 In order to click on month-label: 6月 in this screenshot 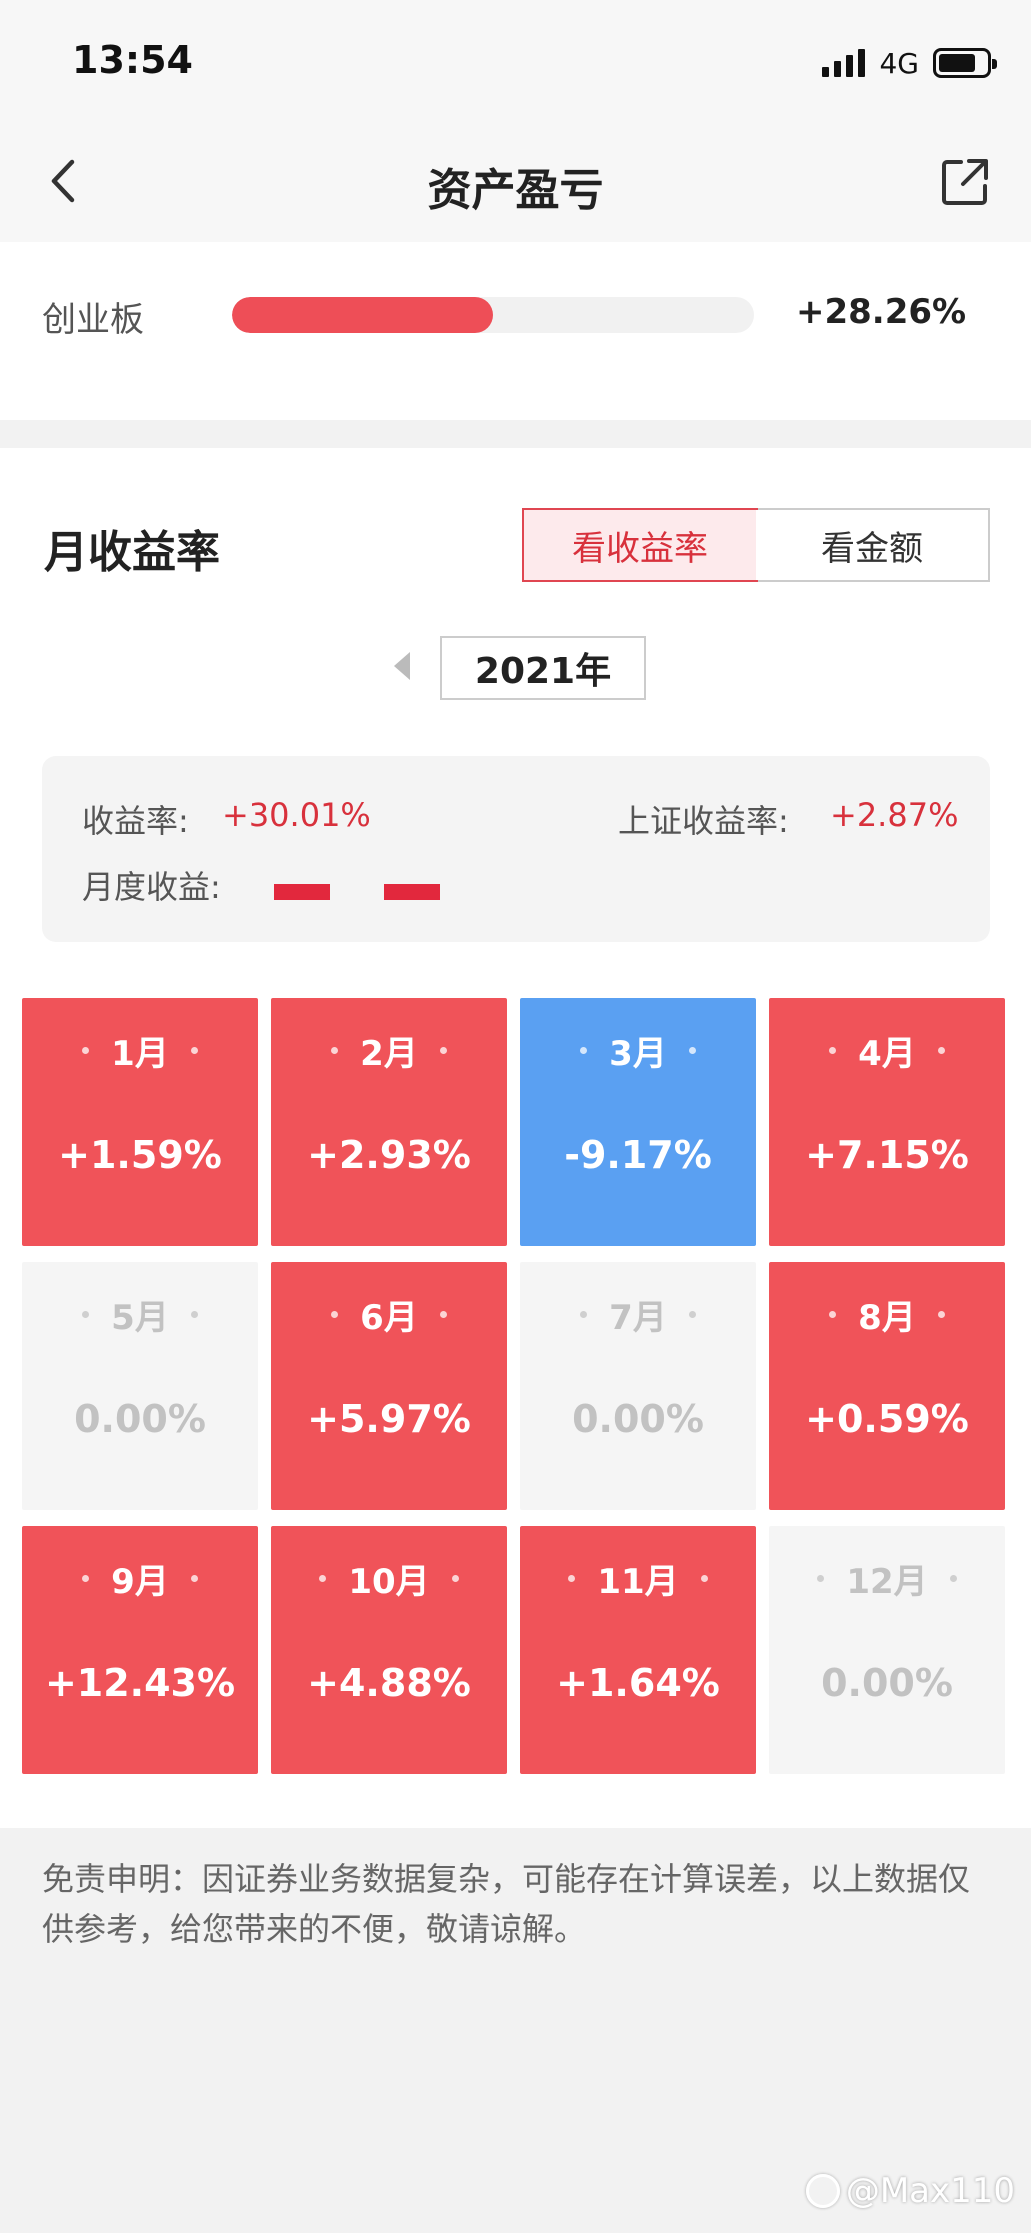, I will do `click(389, 1318)`.